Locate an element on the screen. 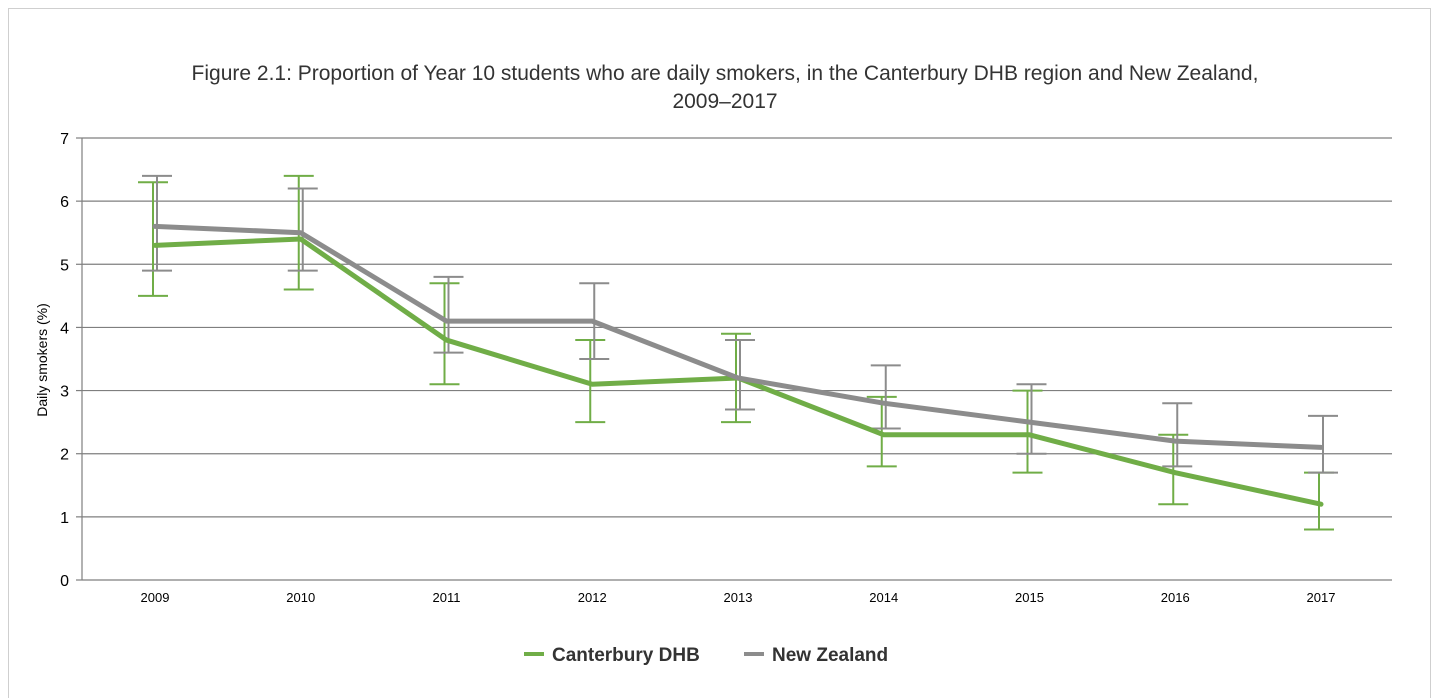 This screenshot has height=698, width=1441. chart-title-line2: 2009–2017 is located at coordinates (724, 101).